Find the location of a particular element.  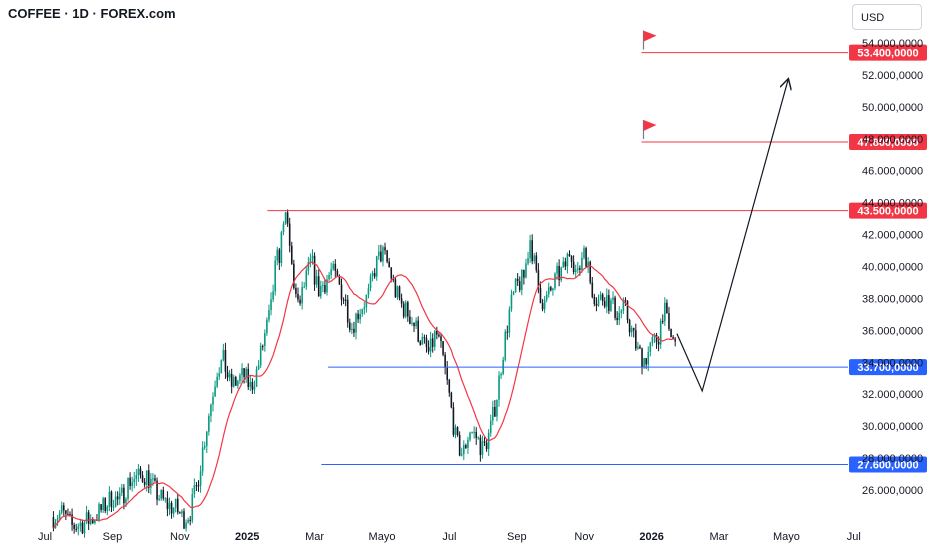

flag-icon is located at coordinates (650, 125).